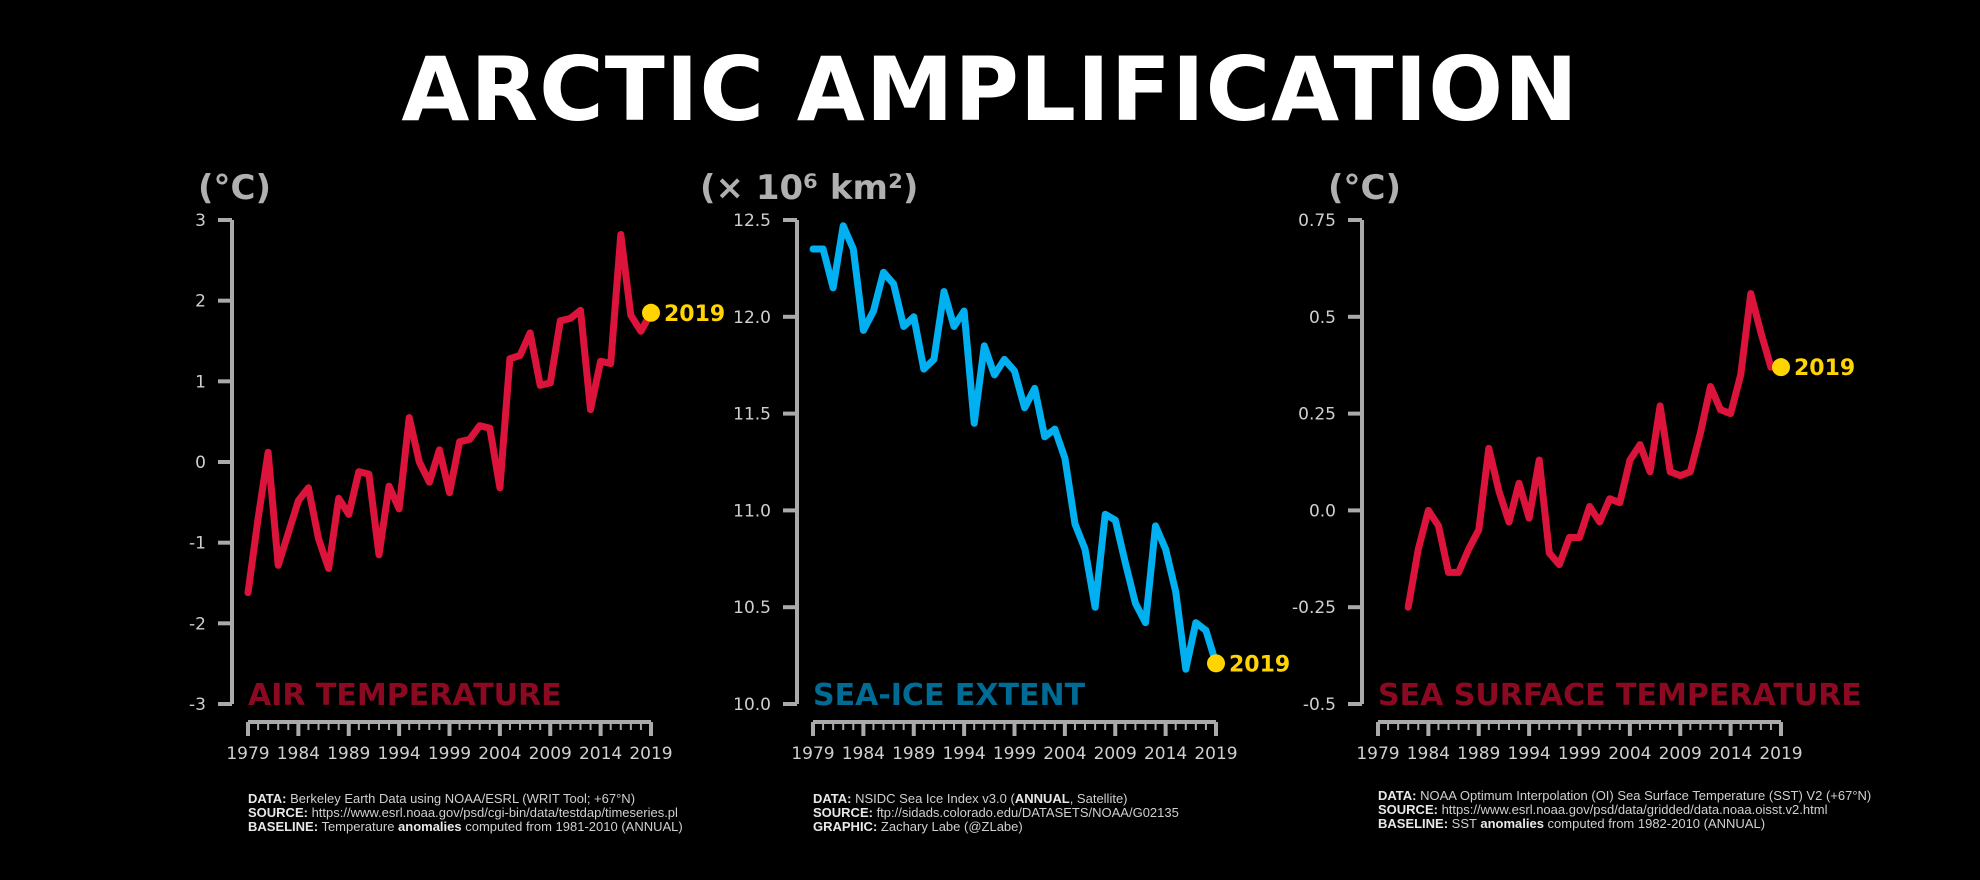 This screenshot has height=880, width=1980. What do you see at coordinates (1317, 221) in the screenshot?
I see `y-tick-label: 0.75` at bounding box center [1317, 221].